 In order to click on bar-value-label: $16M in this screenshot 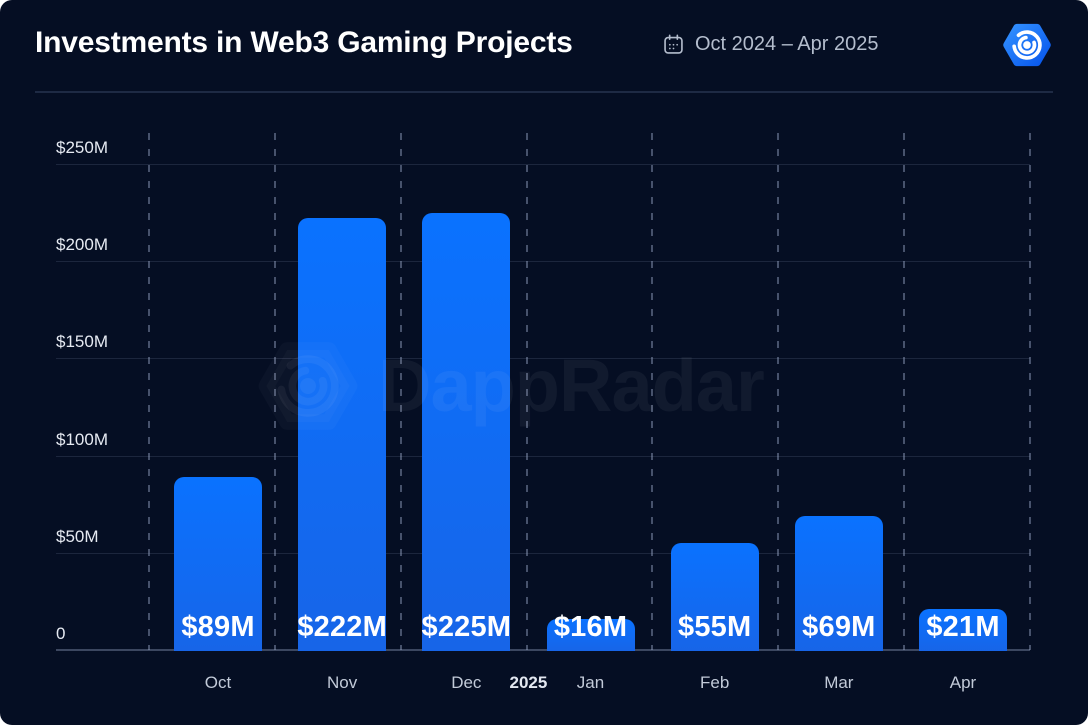, I will do `click(590, 627)`.